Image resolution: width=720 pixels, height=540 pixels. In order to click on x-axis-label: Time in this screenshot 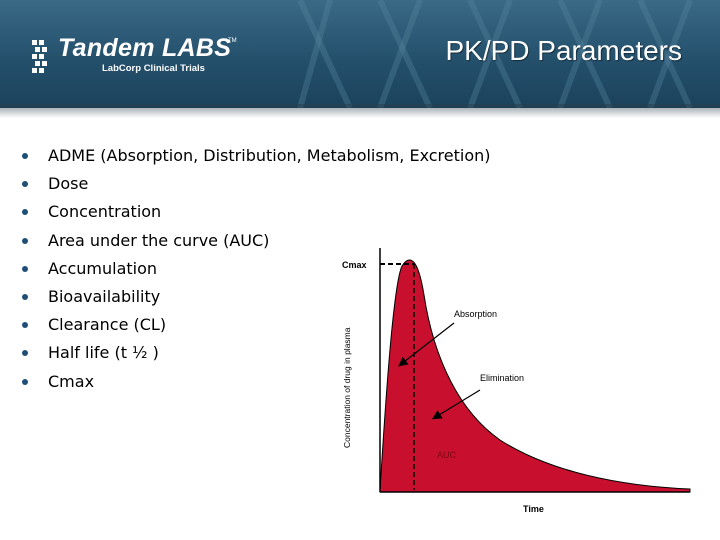, I will do `click(533, 509)`.